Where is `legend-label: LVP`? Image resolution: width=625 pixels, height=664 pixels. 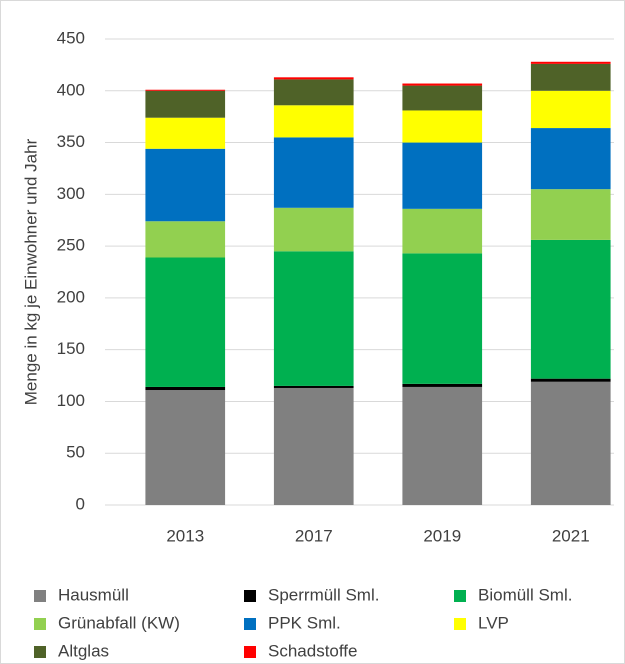
legend-label: LVP is located at coordinates (493, 622).